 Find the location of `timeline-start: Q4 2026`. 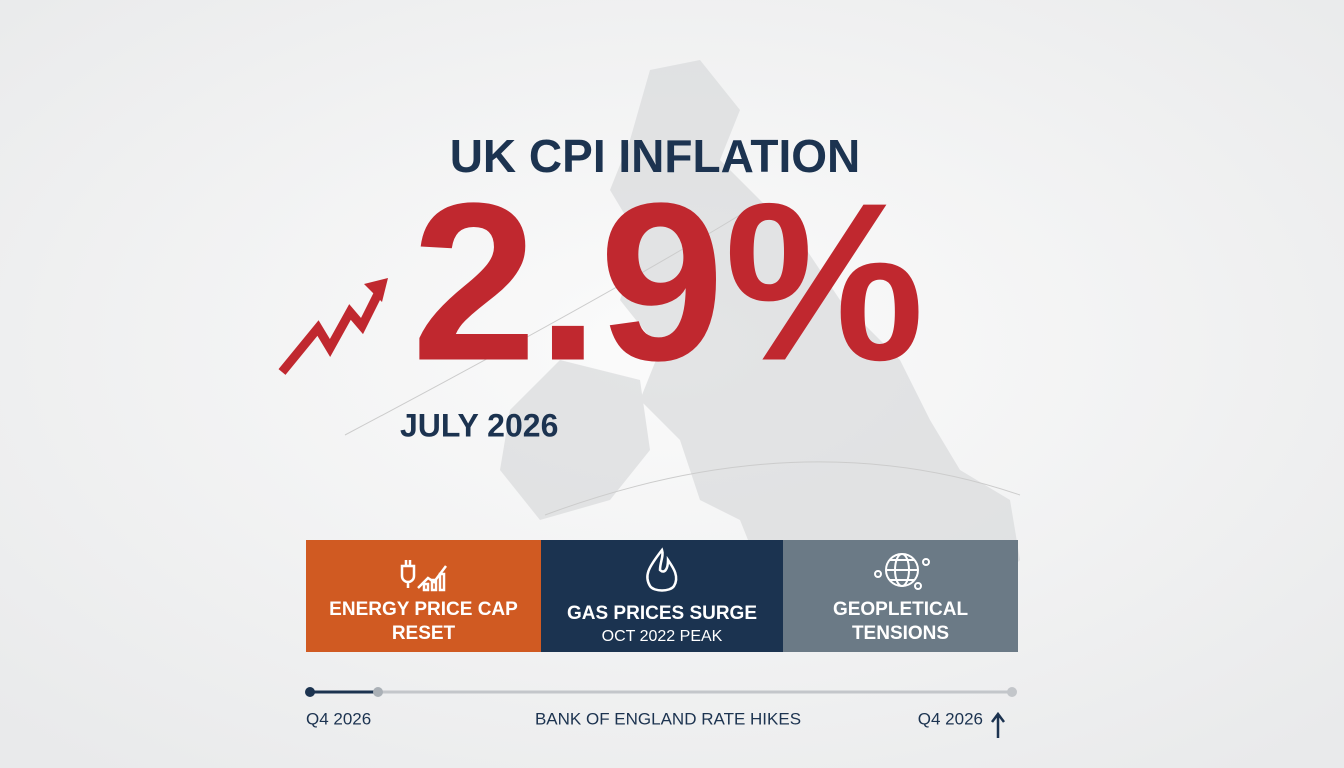

timeline-start: Q4 2026 is located at coordinates (338, 718).